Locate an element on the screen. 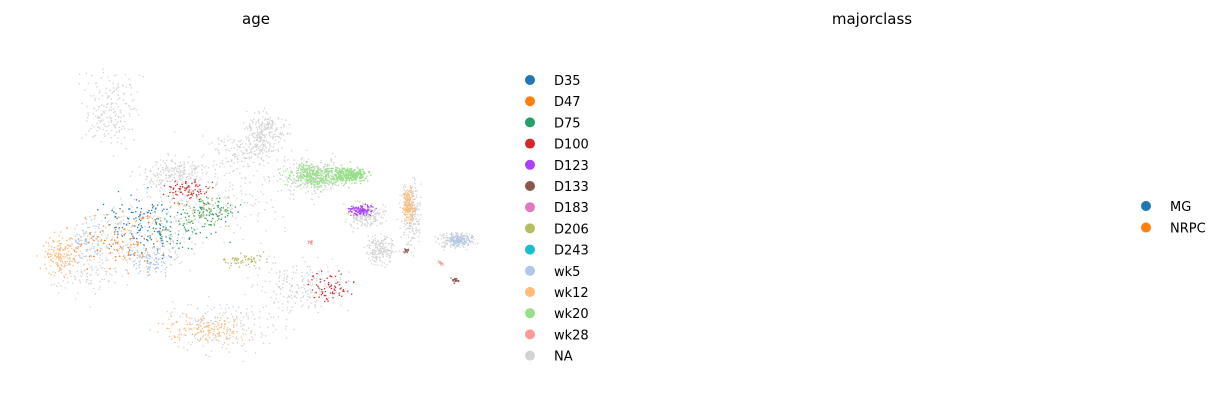 The width and height of the screenshot is (1223, 411). point-na-2041 is located at coordinates (259, 113).